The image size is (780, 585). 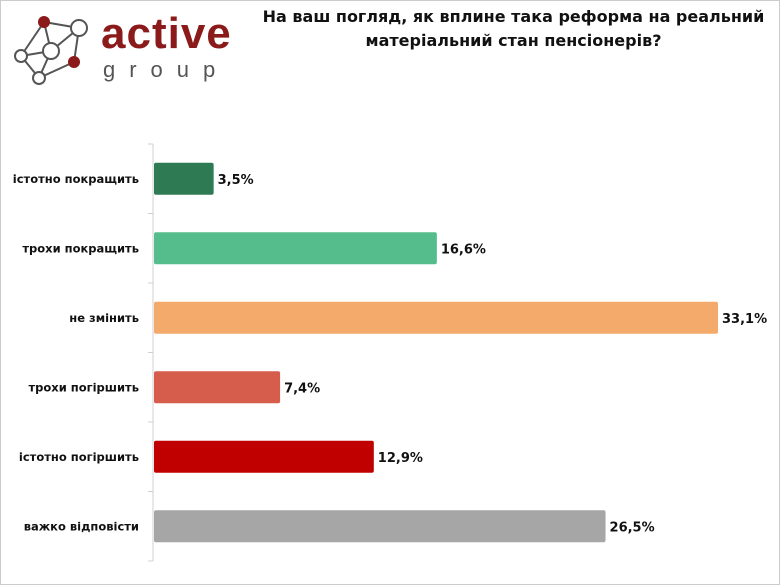 What do you see at coordinates (51, 50) in the screenshot?
I see `network-logo-icon` at bounding box center [51, 50].